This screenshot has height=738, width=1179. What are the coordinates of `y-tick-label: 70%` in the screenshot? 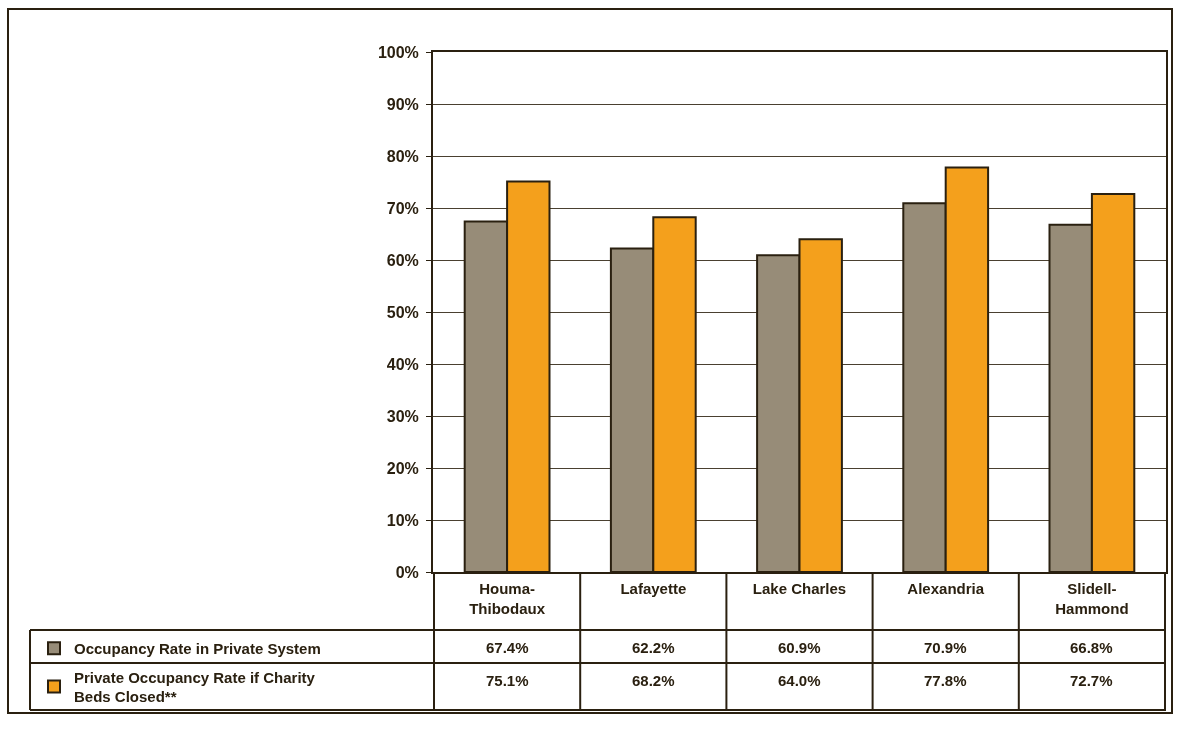 It's located at (402, 208).